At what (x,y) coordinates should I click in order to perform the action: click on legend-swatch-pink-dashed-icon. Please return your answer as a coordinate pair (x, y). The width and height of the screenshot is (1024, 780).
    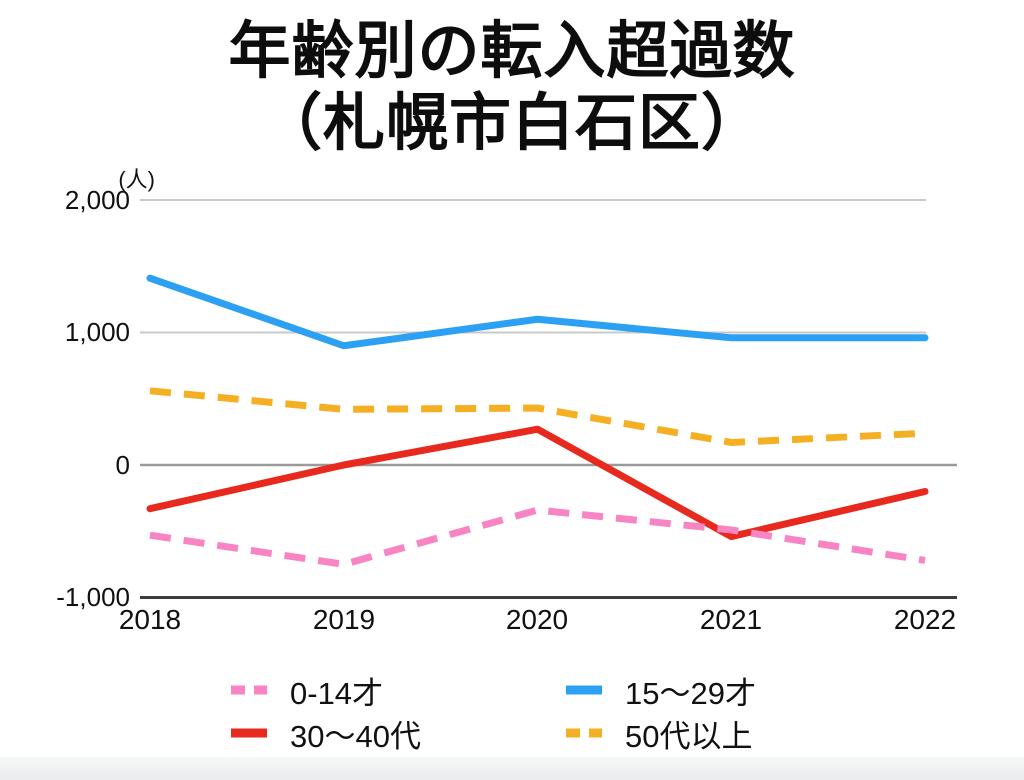
    Looking at the image, I should click on (249, 690).